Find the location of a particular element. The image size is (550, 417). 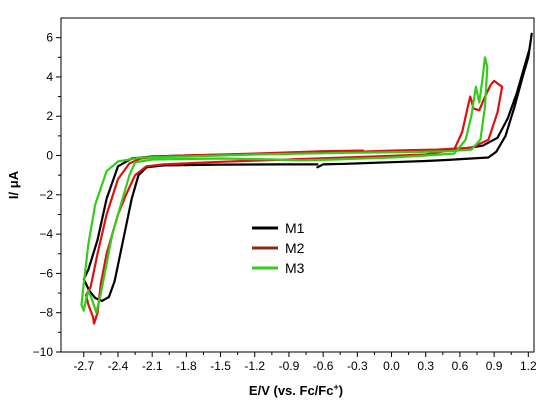

y-tick-label: 0 is located at coordinates (49, 156).